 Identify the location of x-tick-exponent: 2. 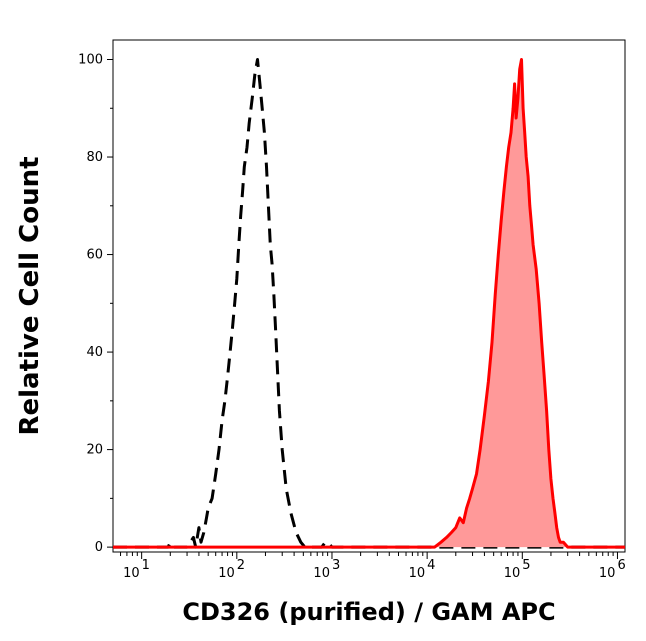
(241, 565).